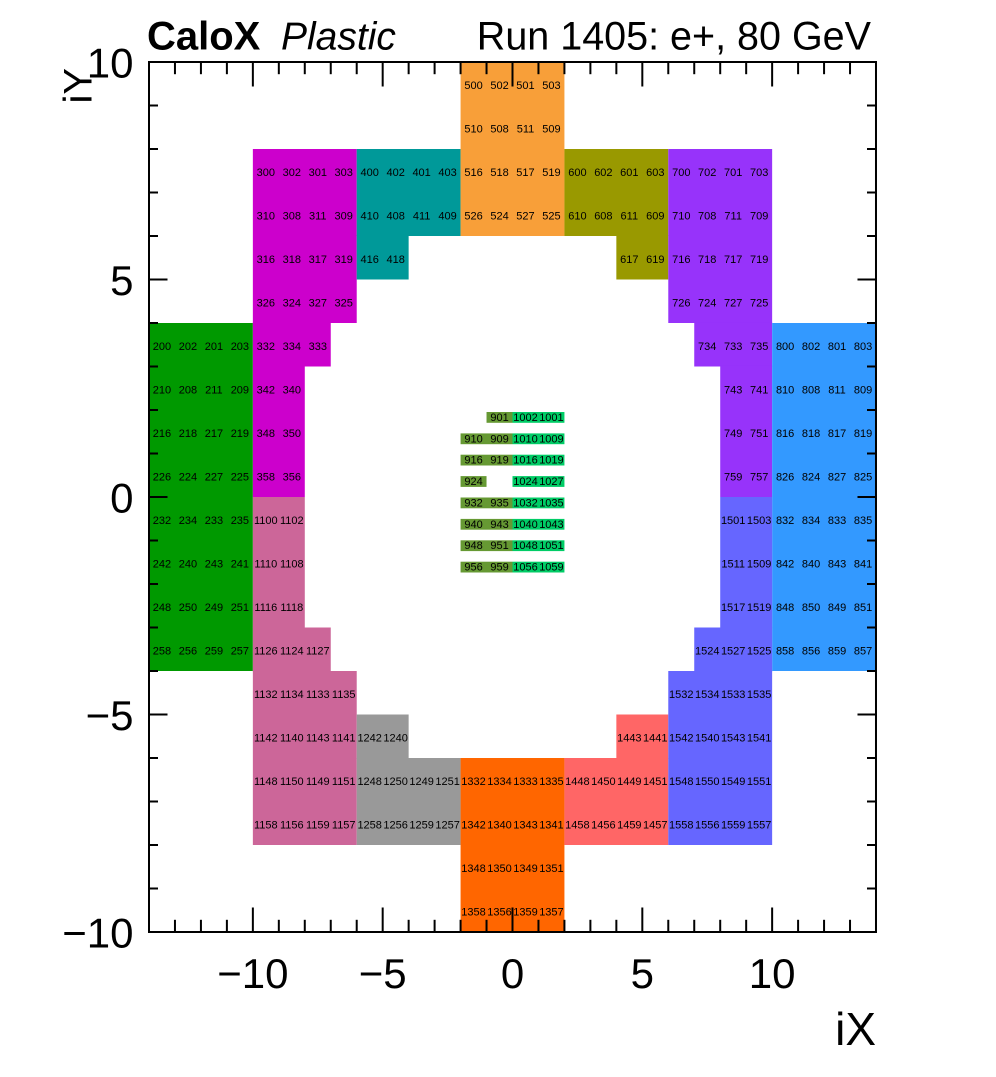  What do you see at coordinates (525, 782) in the screenshot?
I see `svg-text: 1333` at bounding box center [525, 782].